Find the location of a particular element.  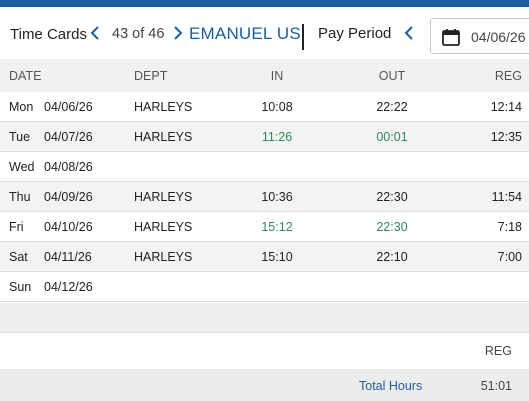

out-cell: 22:30 is located at coordinates (392, 197).